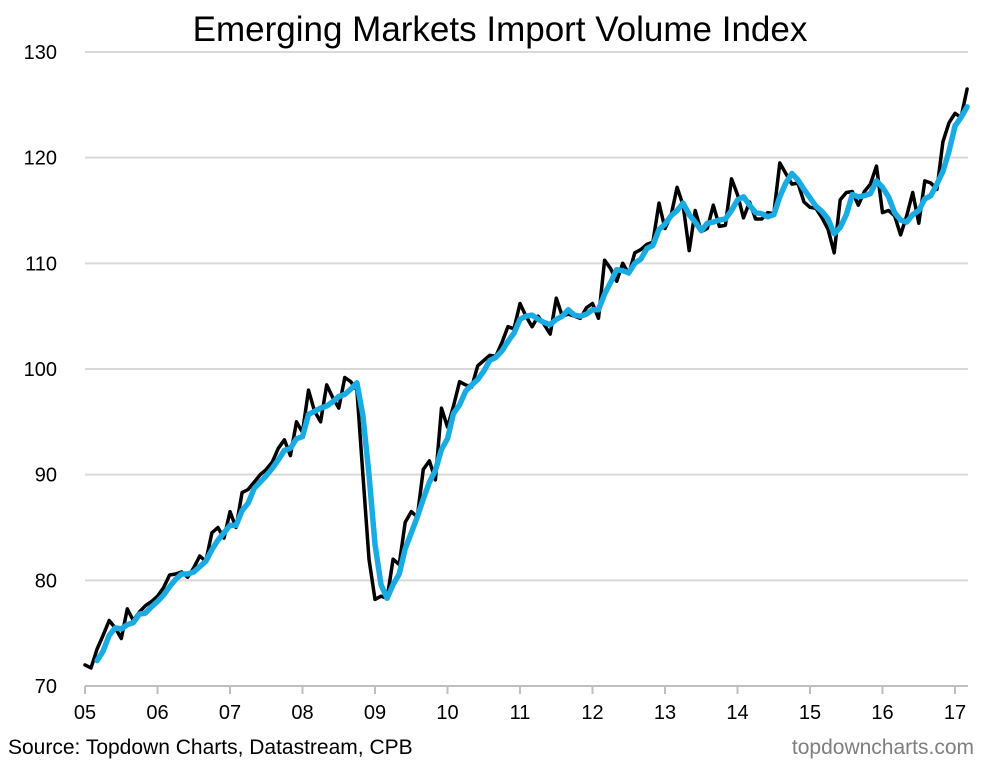 Image resolution: width=1000 pixels, height=769 pixels. What do you see at coordinates (85, 713) in the screenshot?
I see `x-tick-label: 05` at bounding box center [85, 713].